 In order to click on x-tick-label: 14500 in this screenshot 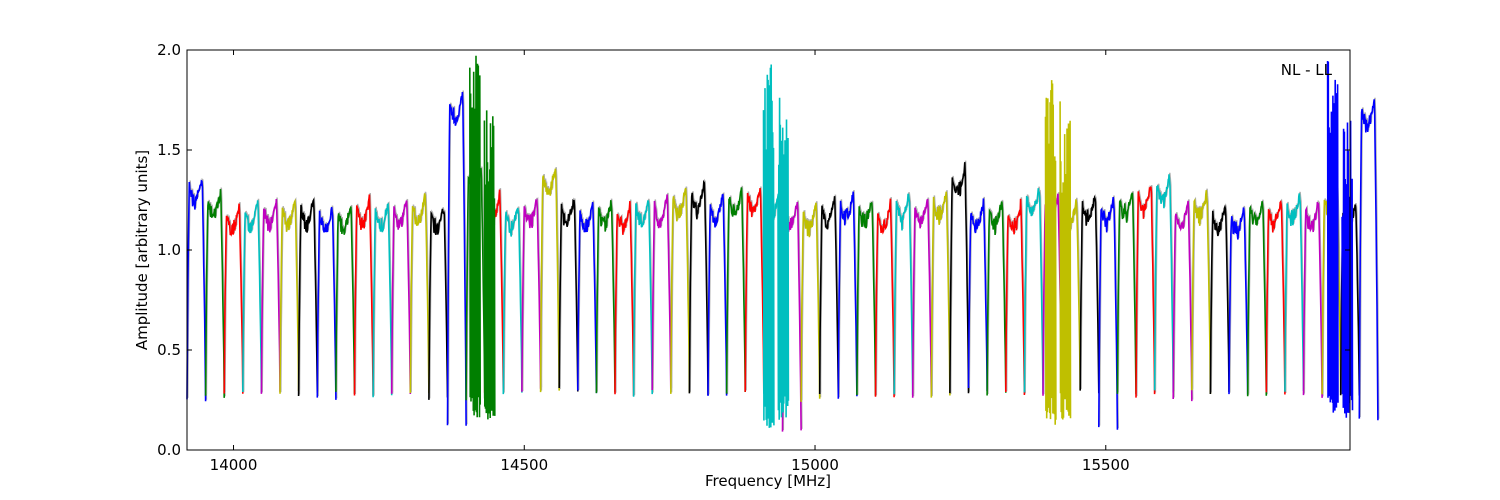, I will do `click(524, 465)`.